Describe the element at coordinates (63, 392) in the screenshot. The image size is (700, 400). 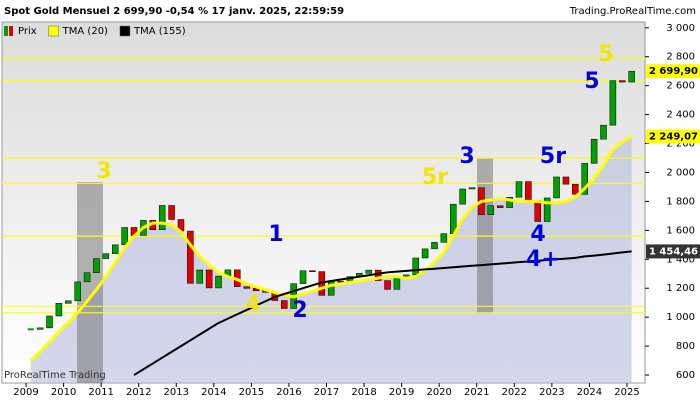
I see `x-tick-label: 2010` at that location.